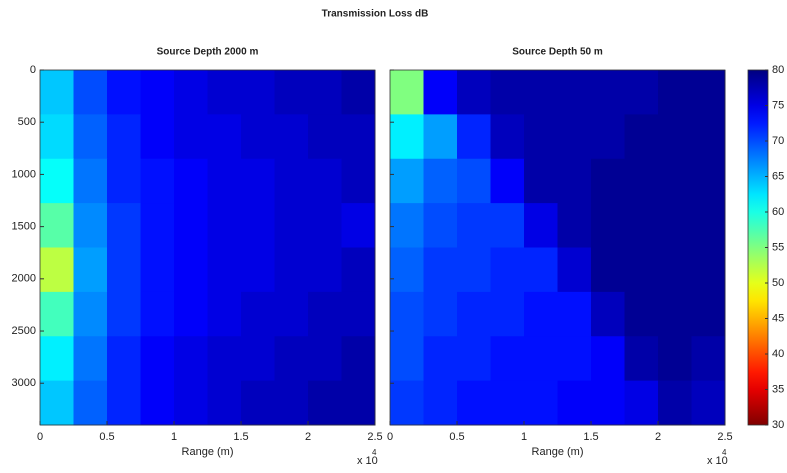 The width and height of the screenshot is (787, 473). I want to click on x-scale-label: x 10, so click(367, 461).